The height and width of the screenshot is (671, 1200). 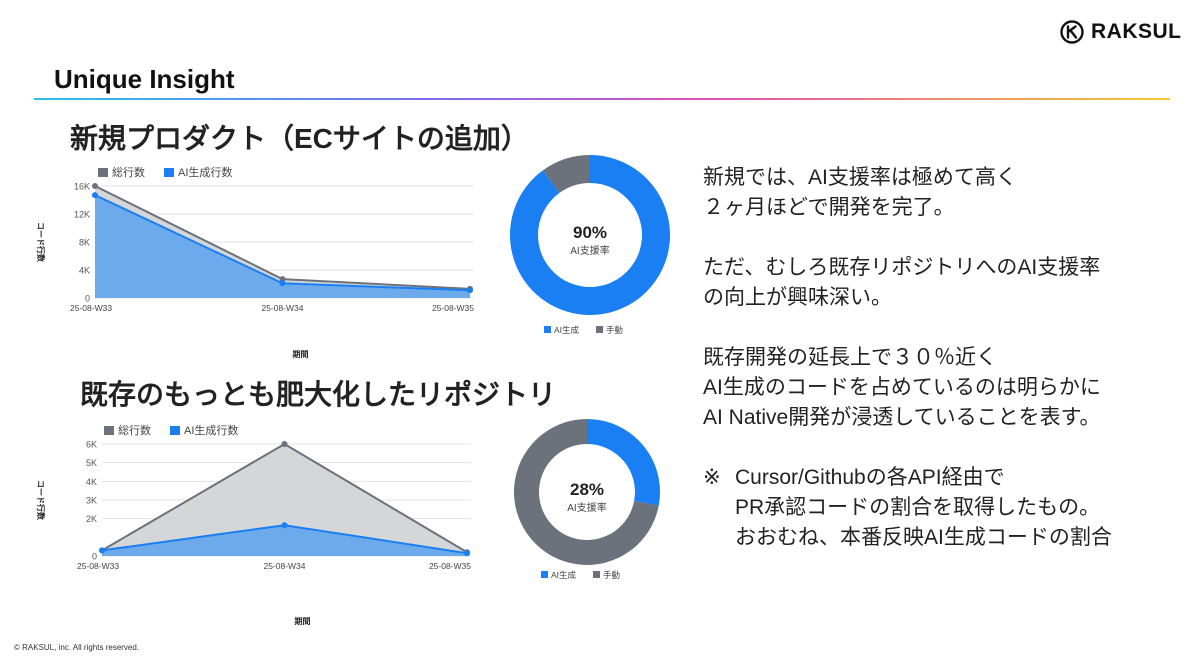 I want to click on insight-line: ただ、むしろ既存リポジトリへのAI支援率, so click(x=902, y=267).